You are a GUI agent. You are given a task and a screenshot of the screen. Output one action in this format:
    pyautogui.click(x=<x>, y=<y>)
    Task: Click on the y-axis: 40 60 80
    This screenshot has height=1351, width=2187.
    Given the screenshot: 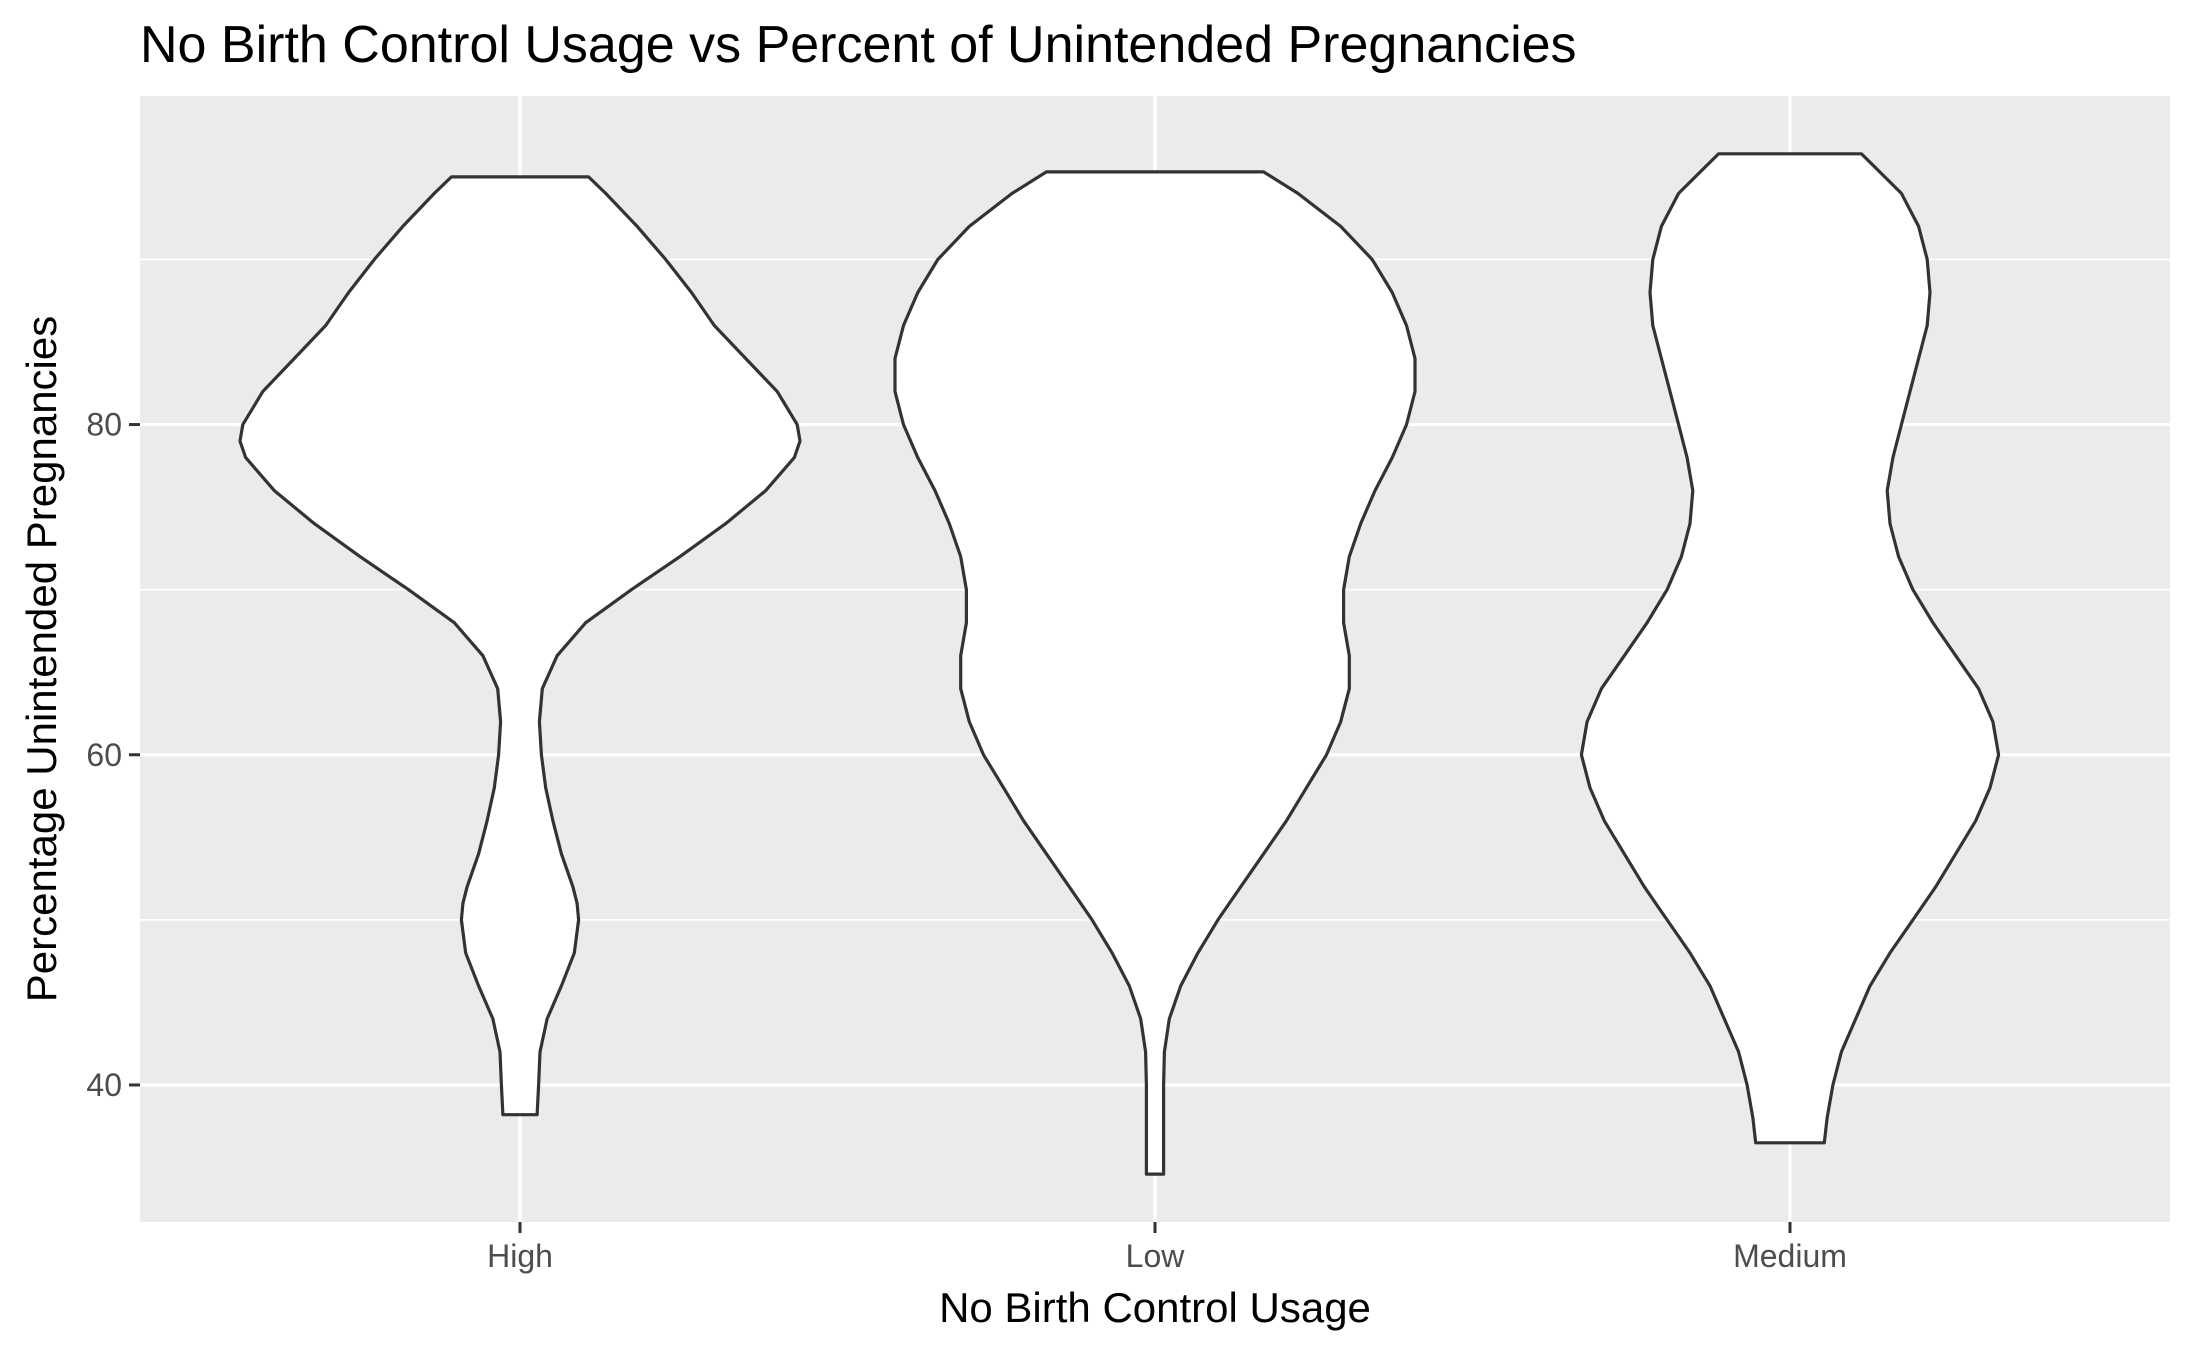 What is the action you would take?
    pyautogui.click(x=113, y=755)
    